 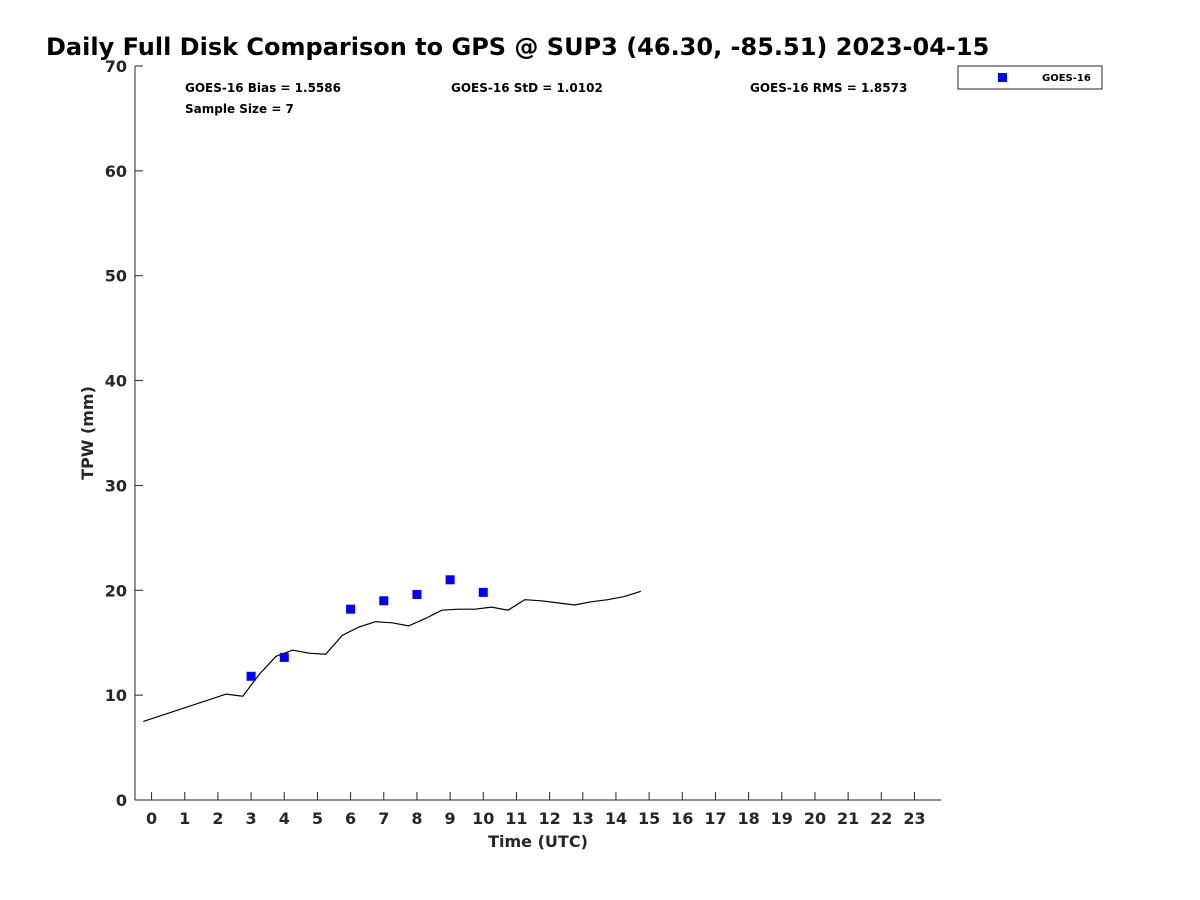 What do you see at coordinates (527, 88) in the screenshot?
I see `std-stat: GOES-16 StD = 1.0102` at bounding box center [527, 88].